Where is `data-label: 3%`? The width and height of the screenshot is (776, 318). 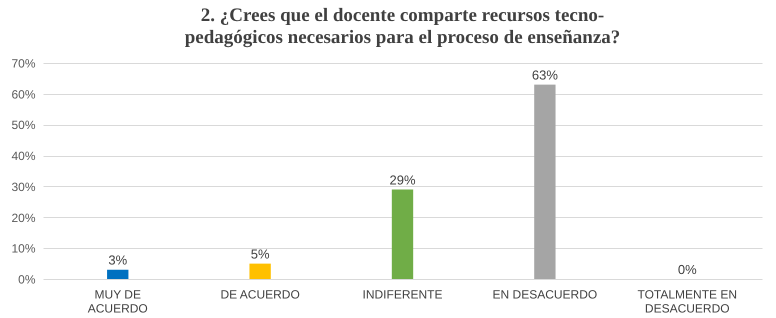
data-label: 3% is located at coordinates (118, 260).